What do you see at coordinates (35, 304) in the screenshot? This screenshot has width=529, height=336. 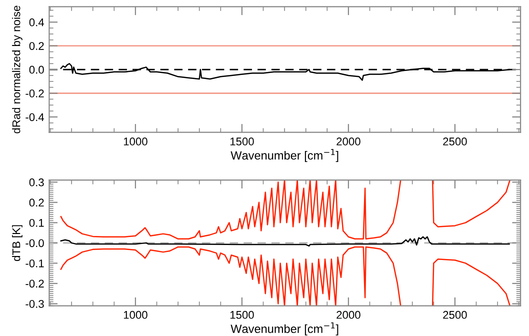 I see `y-tick-label: -0.3` at bounding box center [35, 304].